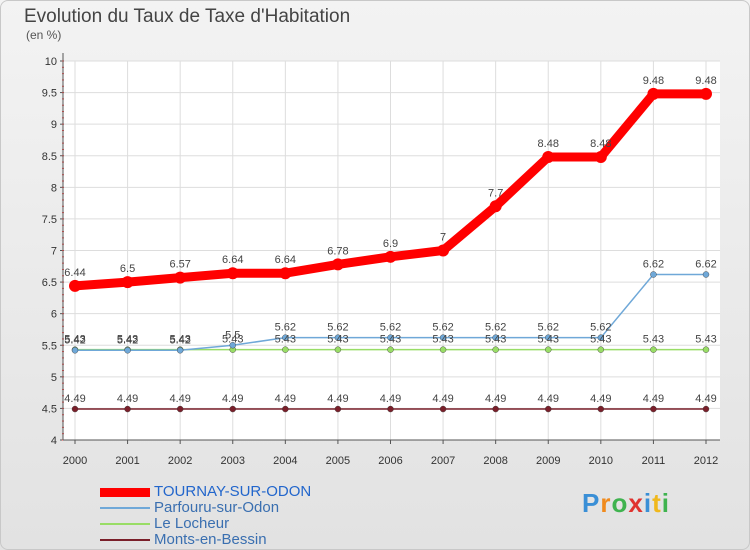 The width and height of the screenshot is (750, 550). What do you see at coordinates (44, 35) in the screenshot?
I see `chart-unit-label: (en %)` at bounding box center [44, 35].